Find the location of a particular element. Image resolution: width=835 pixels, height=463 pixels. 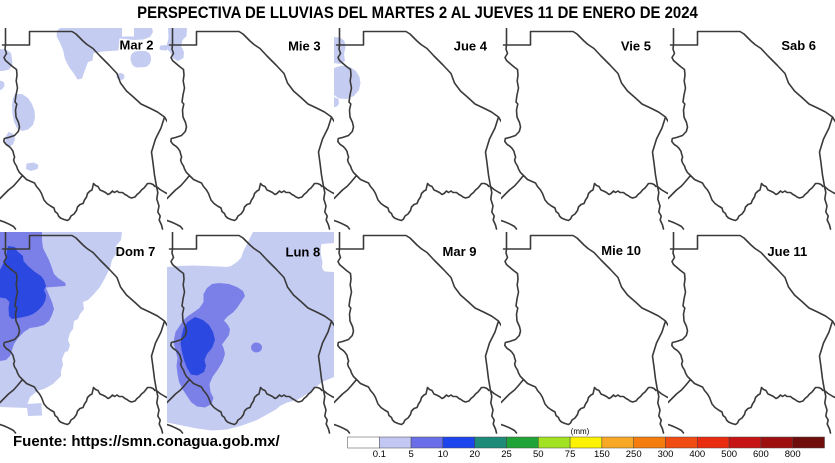

svg-text: Mie 3 is located at coordinates (304, 45).